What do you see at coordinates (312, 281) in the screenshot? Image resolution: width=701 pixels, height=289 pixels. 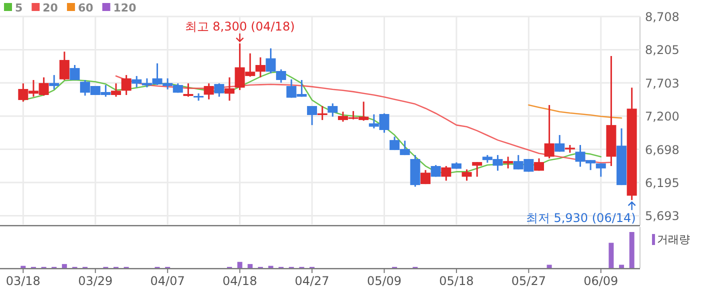 I see `x-tick-label: 04/27` at bounding box center [312, 281].